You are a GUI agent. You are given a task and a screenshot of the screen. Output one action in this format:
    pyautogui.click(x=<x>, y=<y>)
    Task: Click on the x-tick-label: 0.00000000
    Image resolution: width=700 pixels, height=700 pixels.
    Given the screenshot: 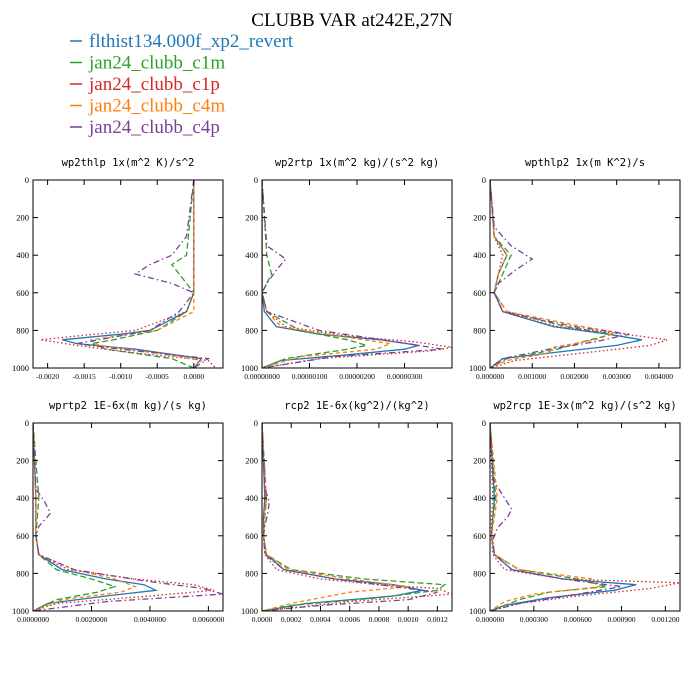 What is the action you would take?
    pyautogui.click(x=262, y=376)
    